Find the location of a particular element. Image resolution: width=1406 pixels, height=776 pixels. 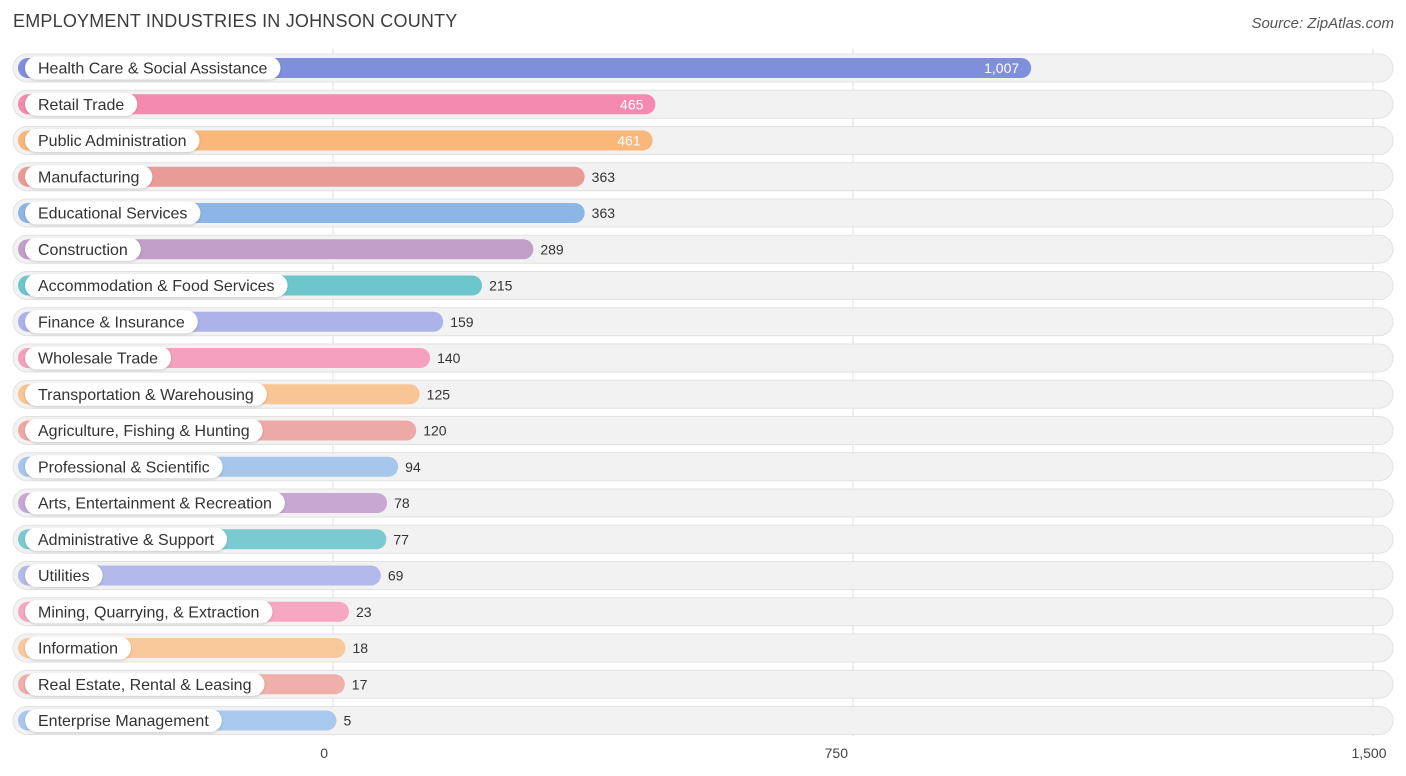

chart-title: EMPLOYMENT INDUSTRIES IN JOHNSON COUNTY is located at coordinates (235, 21).